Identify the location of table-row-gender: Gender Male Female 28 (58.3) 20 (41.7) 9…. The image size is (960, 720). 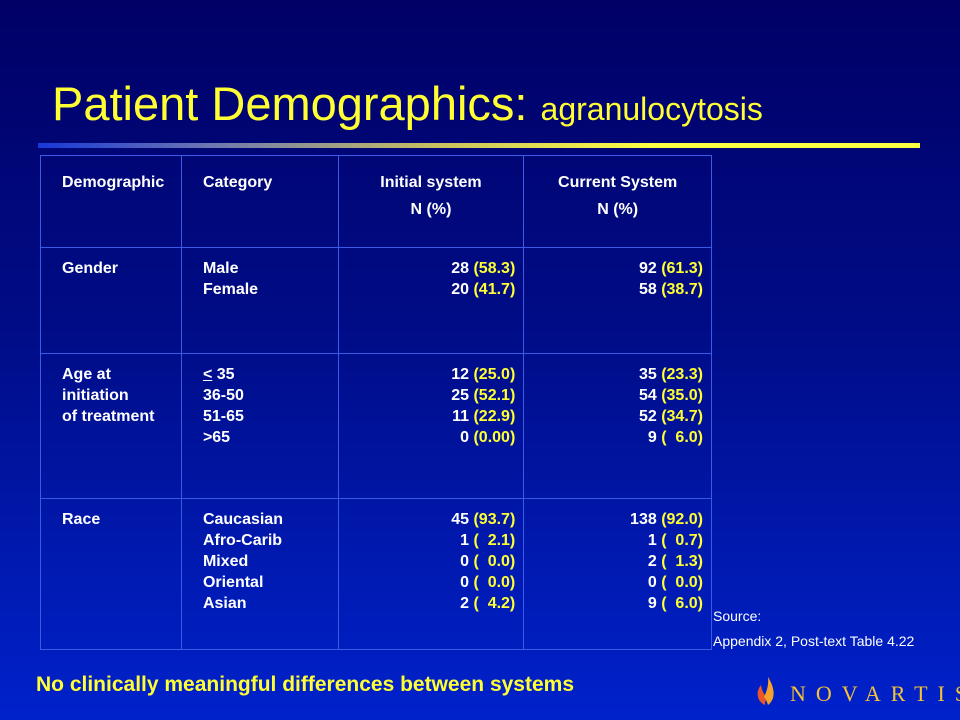
(376, 300).